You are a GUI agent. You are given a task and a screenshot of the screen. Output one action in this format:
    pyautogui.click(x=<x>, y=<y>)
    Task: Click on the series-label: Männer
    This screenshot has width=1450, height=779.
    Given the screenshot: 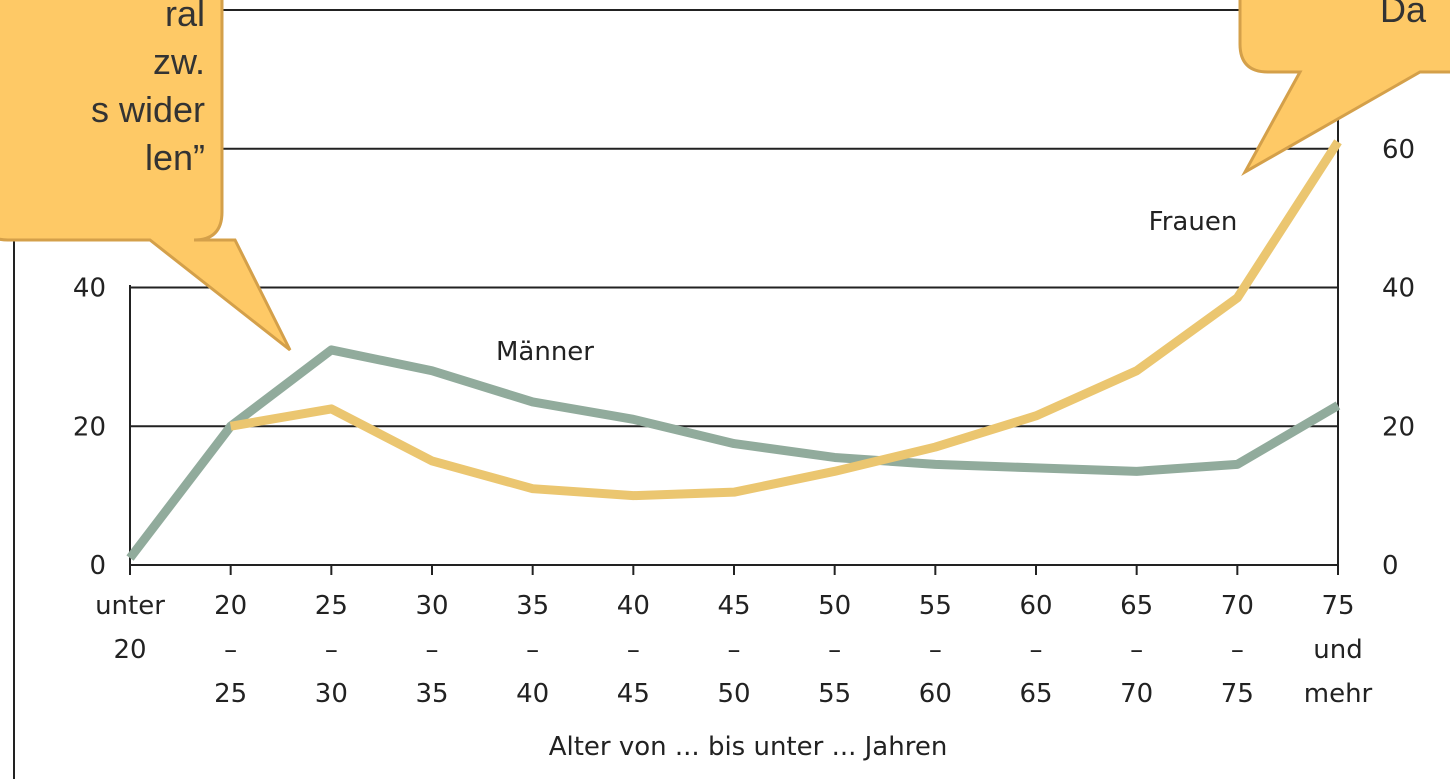 What is the action you would take?
    pyautogui.click(x=545, y=352)
    